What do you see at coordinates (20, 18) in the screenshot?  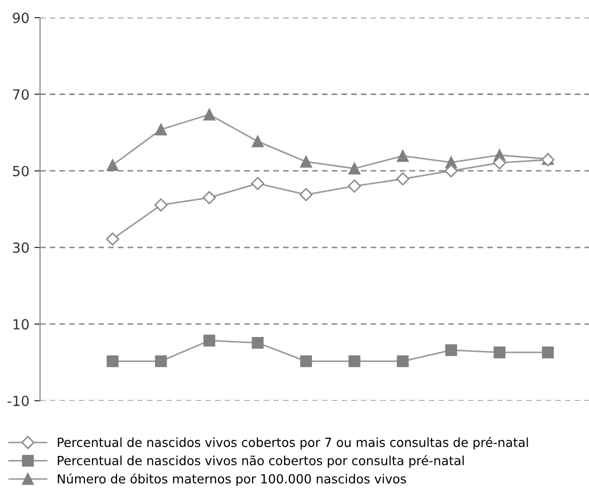 I see `y-tick-label: 90` at bounding box center [20, 18].